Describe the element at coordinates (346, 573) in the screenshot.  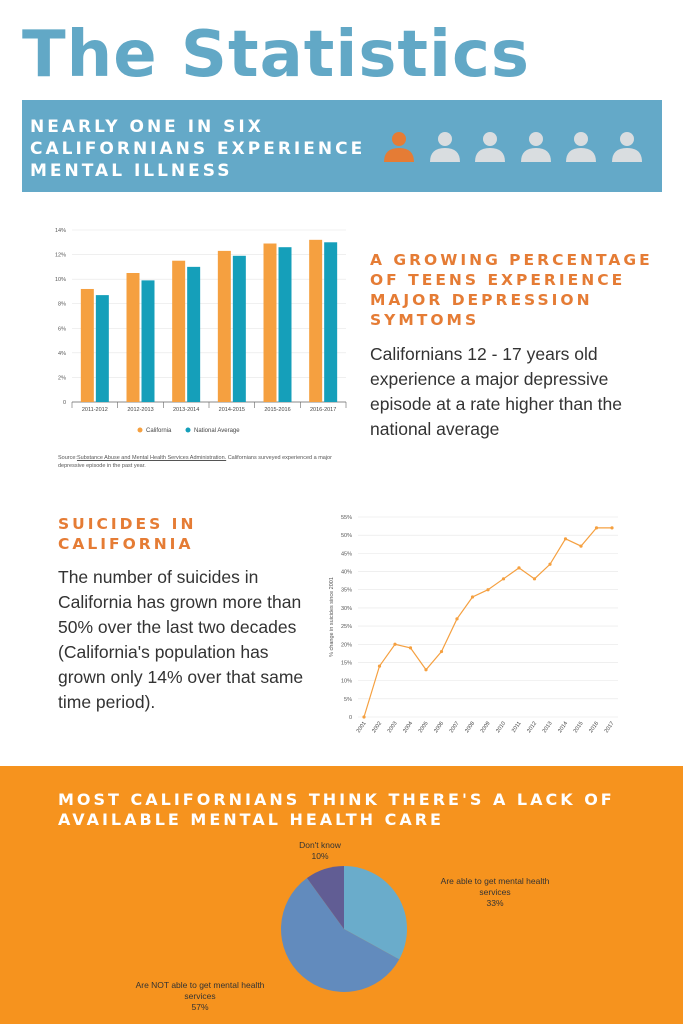
I see `line-y-tick: 40%` at that location.